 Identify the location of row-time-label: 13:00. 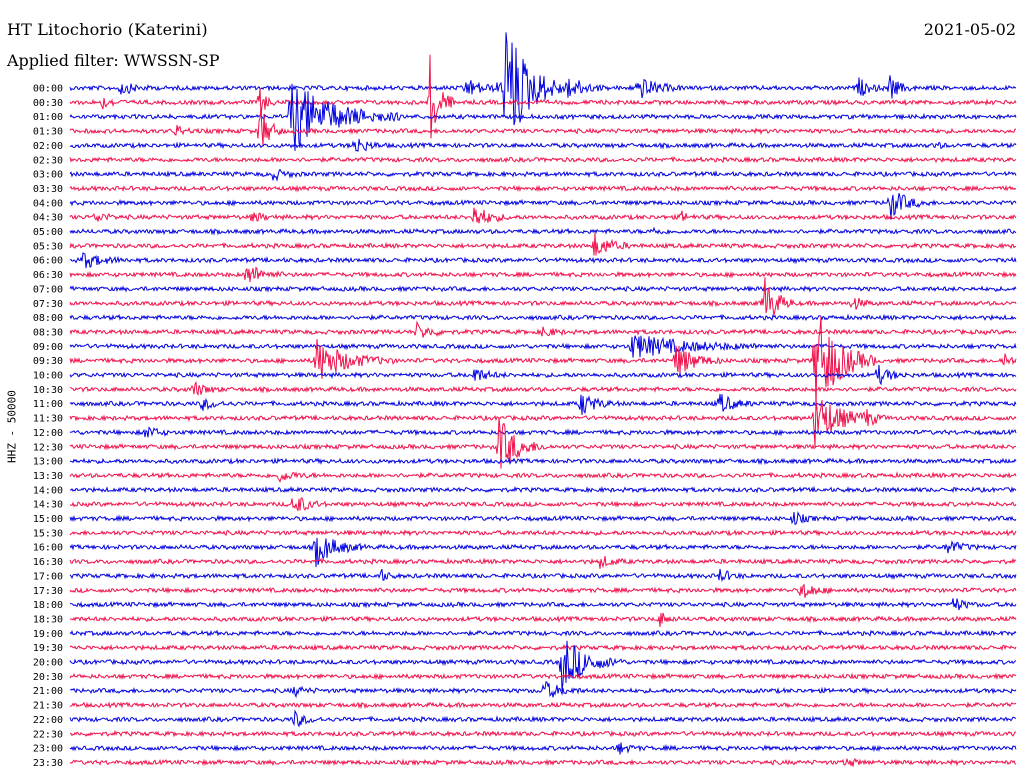
(48, 462).